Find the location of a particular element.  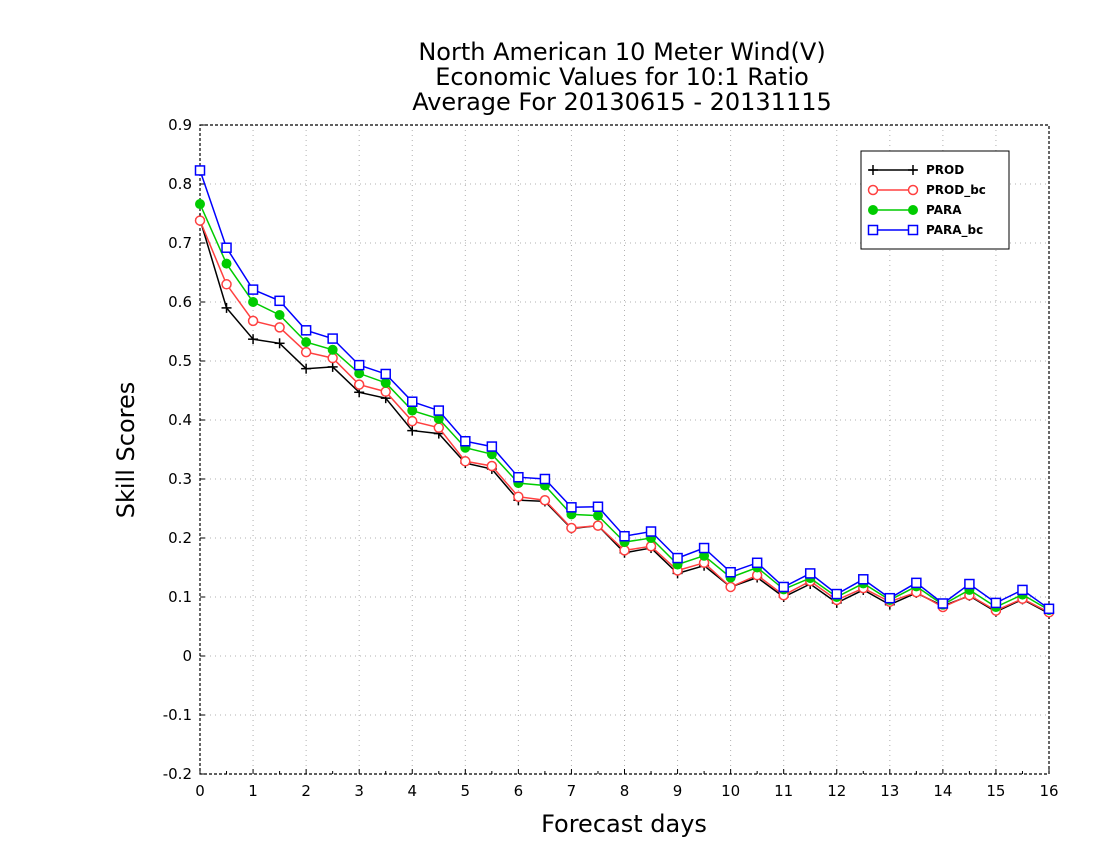

legend-box is located at coordinates (935, 200).